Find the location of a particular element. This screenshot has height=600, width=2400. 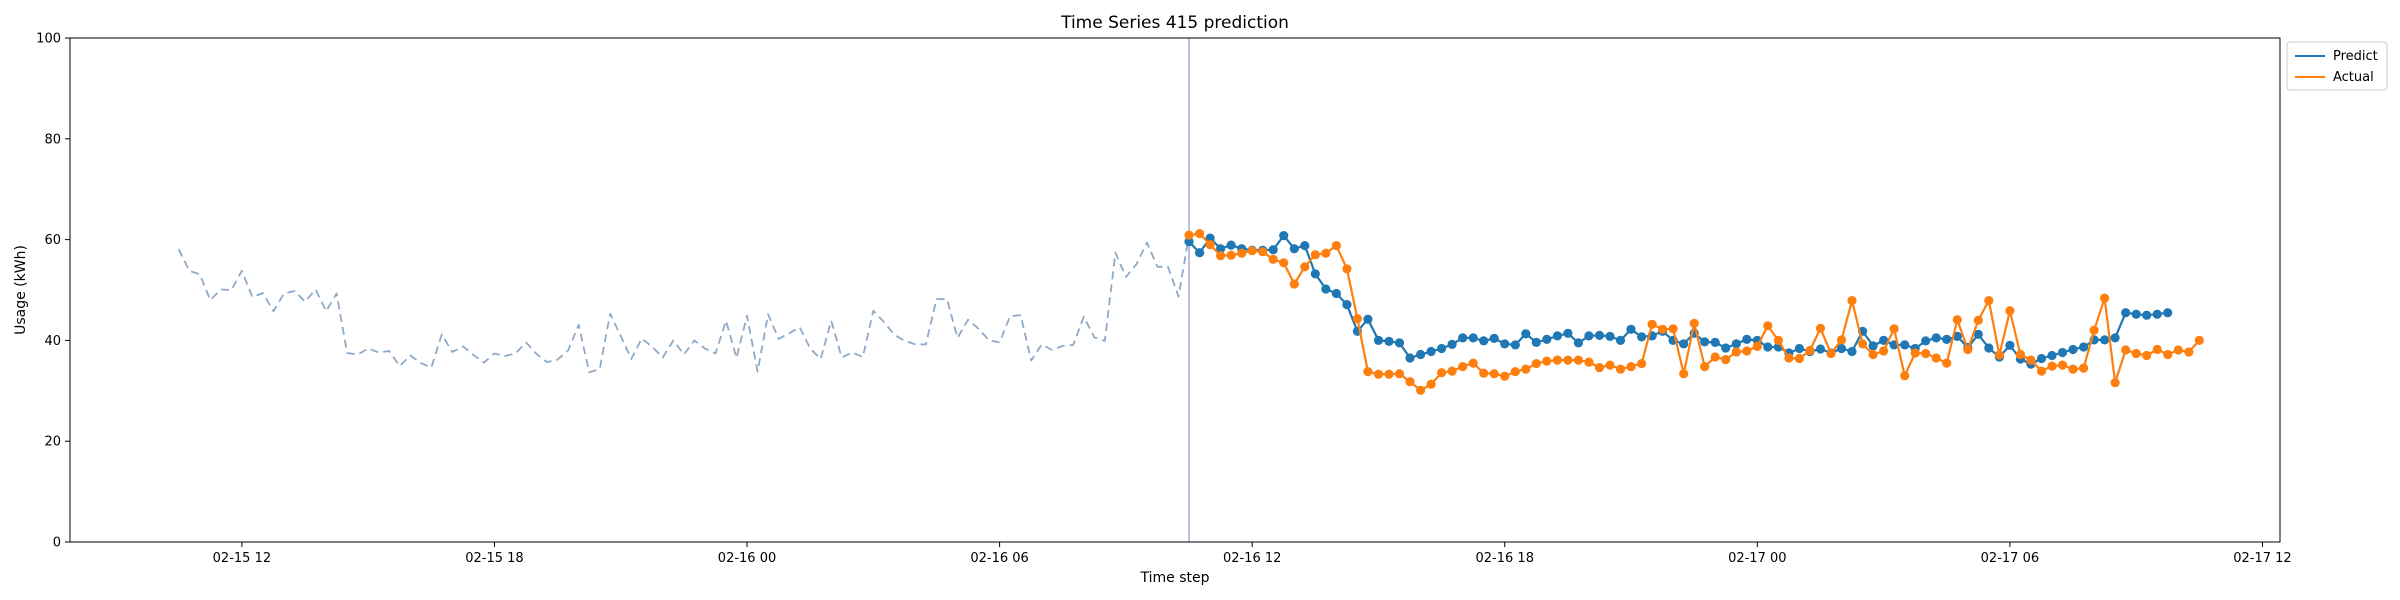

series-actual is located at coordinates (1694, 312).